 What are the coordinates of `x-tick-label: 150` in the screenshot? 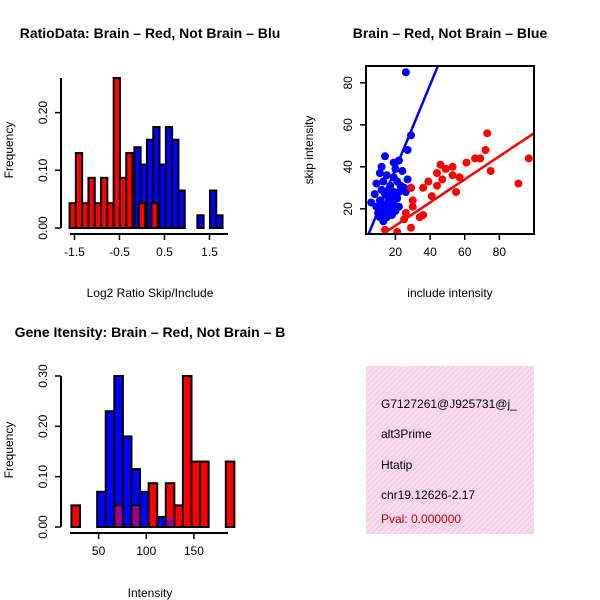 It's located at (194, 551).